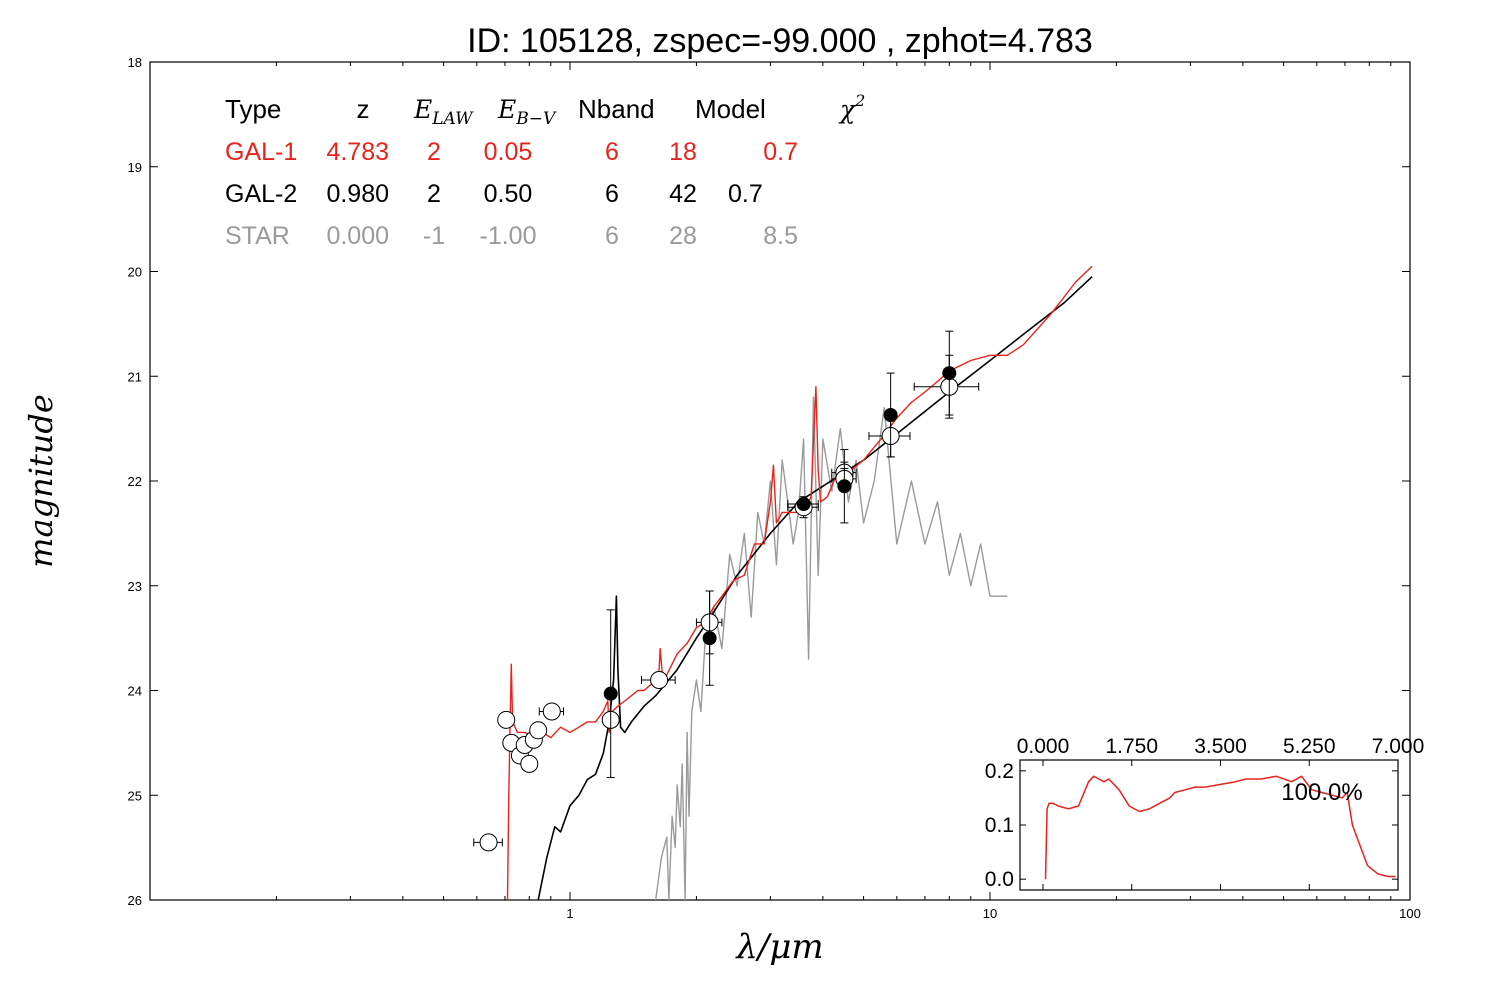  Describe the element at coordinates (999, 879) in the screenshot. I see `inset-y-tick-label: 0.0` at that location.